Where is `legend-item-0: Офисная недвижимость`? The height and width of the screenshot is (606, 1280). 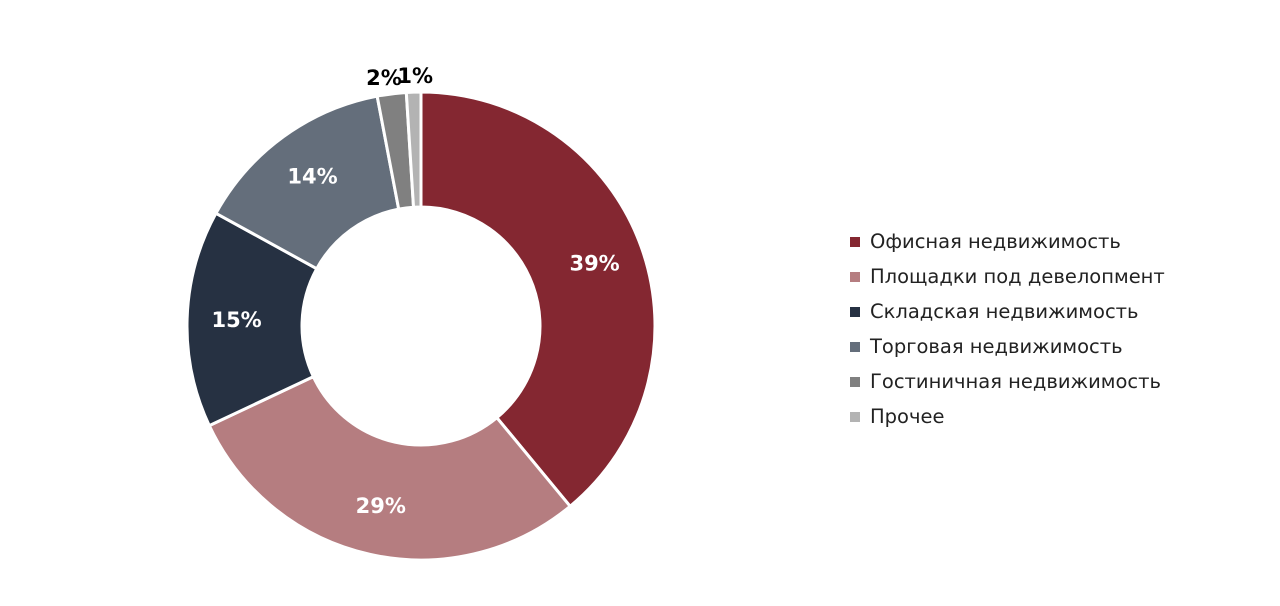
legend-item-0: Офисная недвижимость is located at coordinates (1060, 241).